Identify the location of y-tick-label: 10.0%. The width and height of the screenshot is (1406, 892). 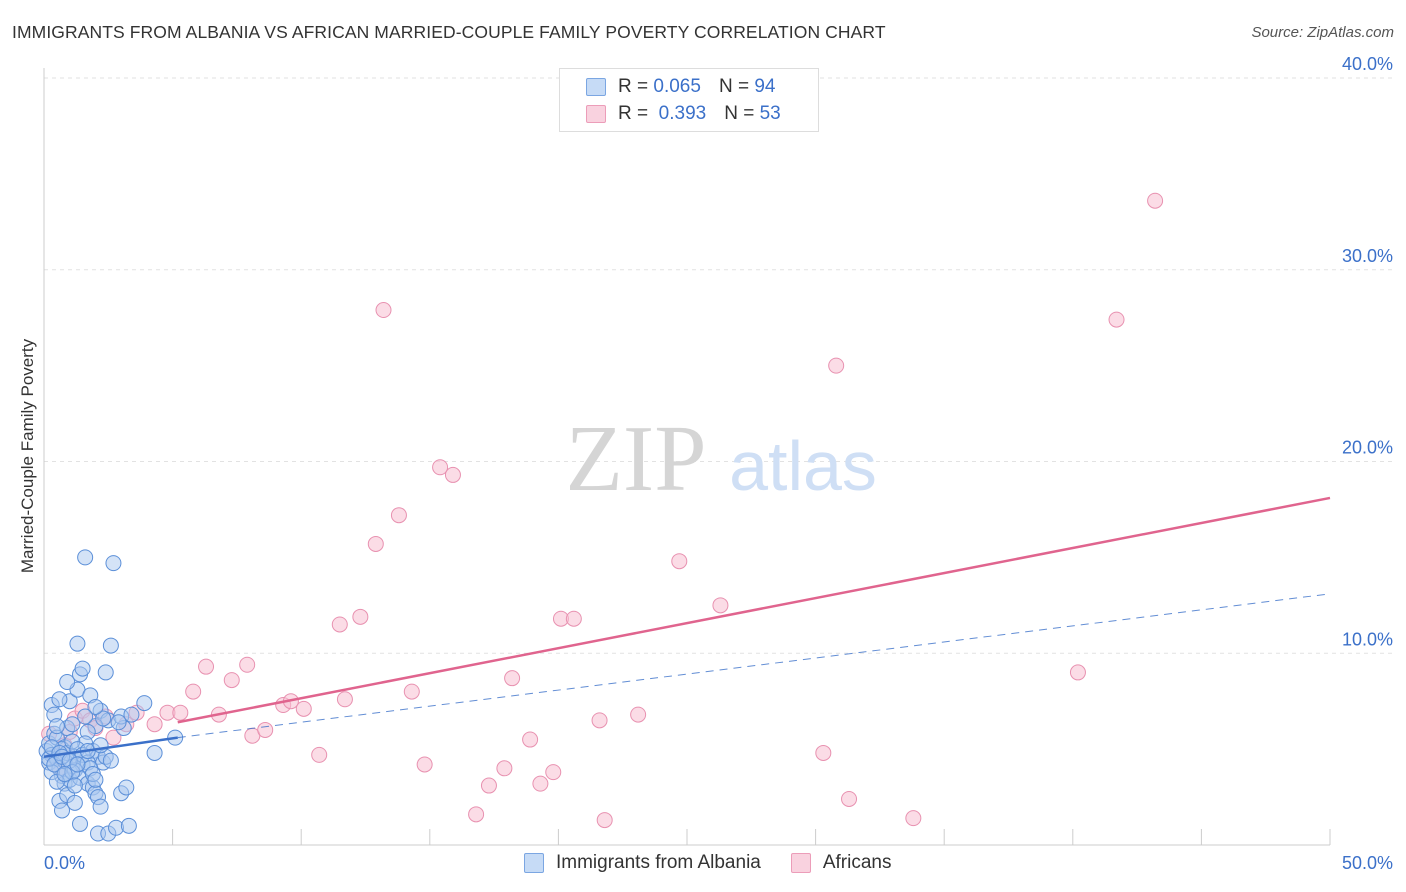
(1367, 639).